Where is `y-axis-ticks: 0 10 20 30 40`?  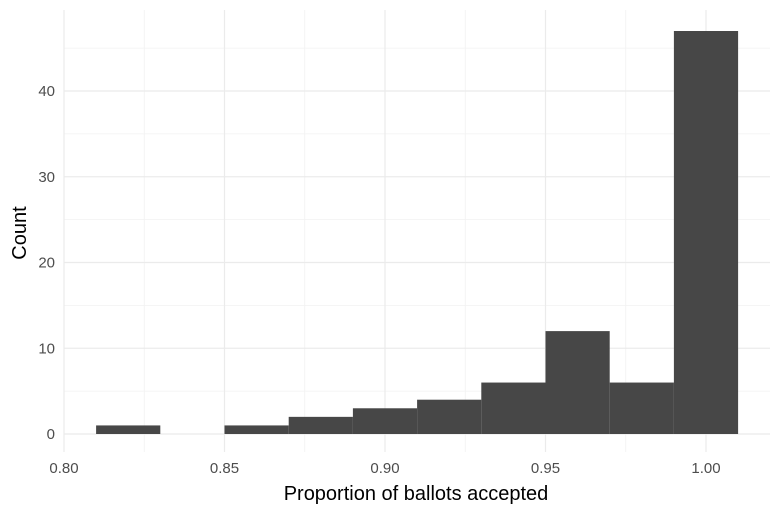
y-axis-ticks: 0 10 20 30 40 is located at coordinates (46, 263).